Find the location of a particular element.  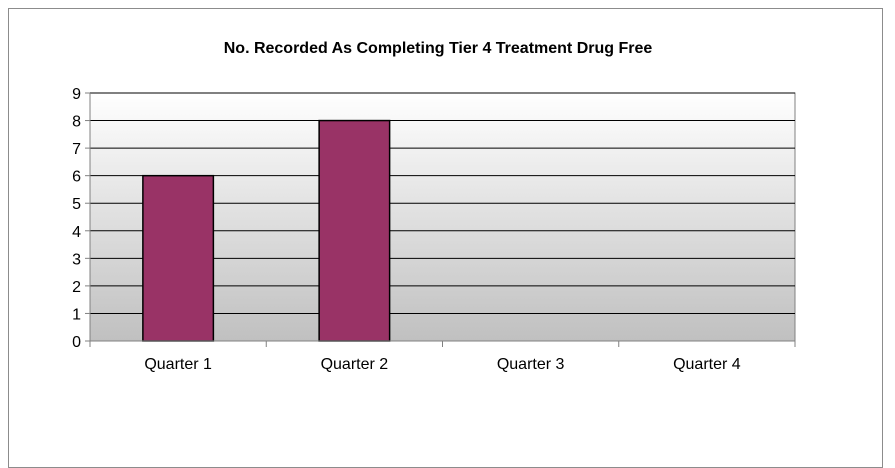

x-tick-label: Quarter 4 is located at coordinates (707, 364).